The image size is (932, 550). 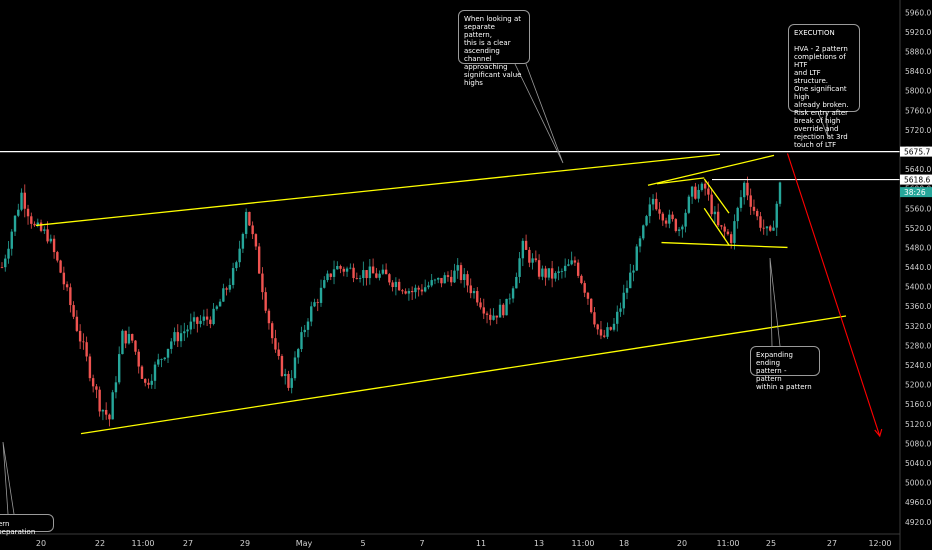 I want to click on y-tick-label: 5480.0, so click(x=918, y=247).